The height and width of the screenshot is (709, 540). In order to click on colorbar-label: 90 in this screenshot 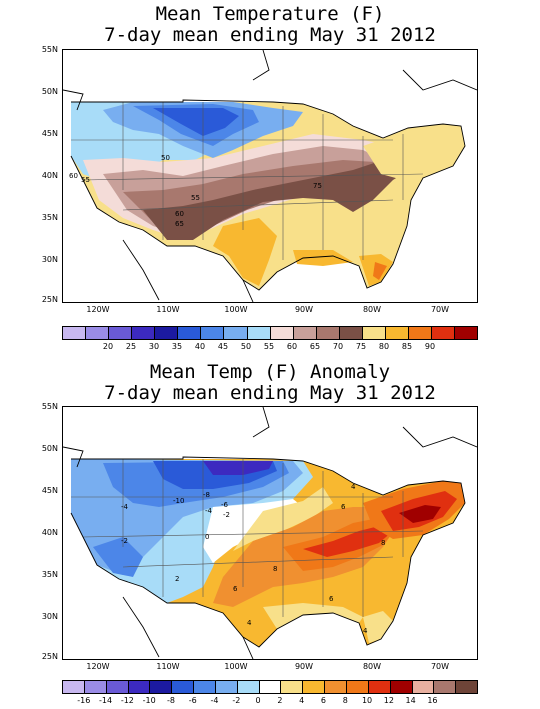, I will do `click(430, 346)`.